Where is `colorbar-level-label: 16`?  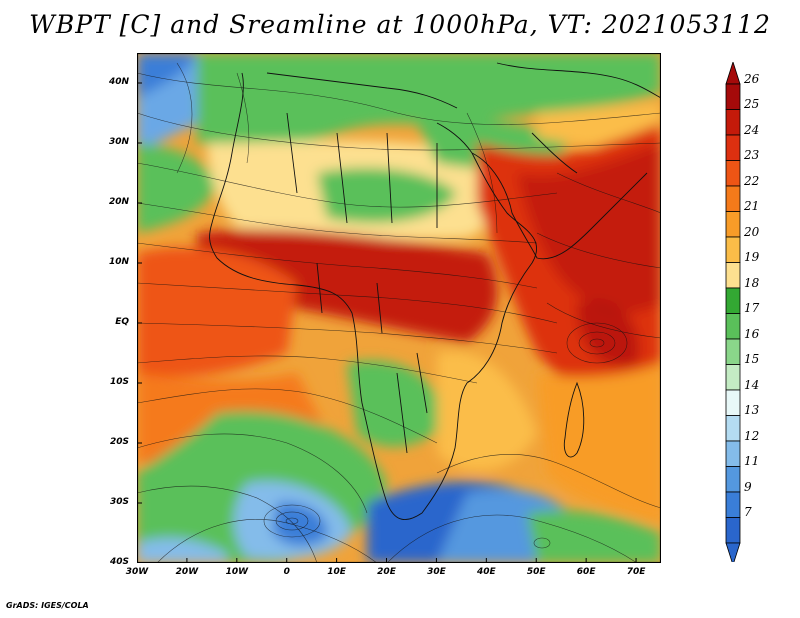 colorbar-level-label: 16 is located at coordinates (752, 333).